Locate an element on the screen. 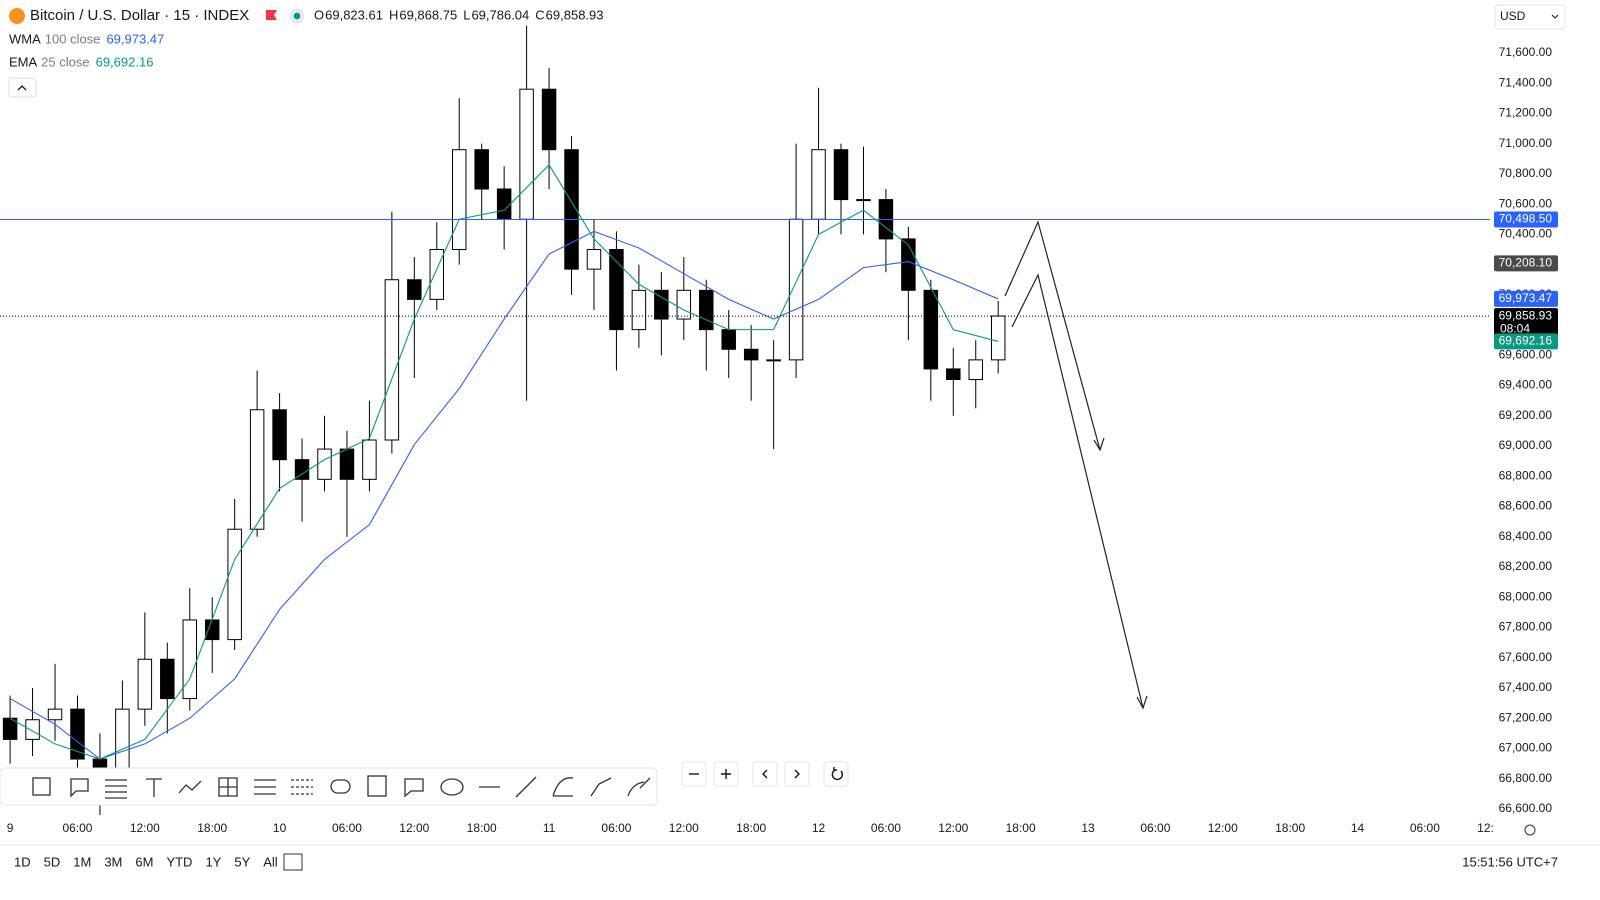 This screenshot has height=900, width=1600. range-button: 5Y is located at coordinates (242, 861).